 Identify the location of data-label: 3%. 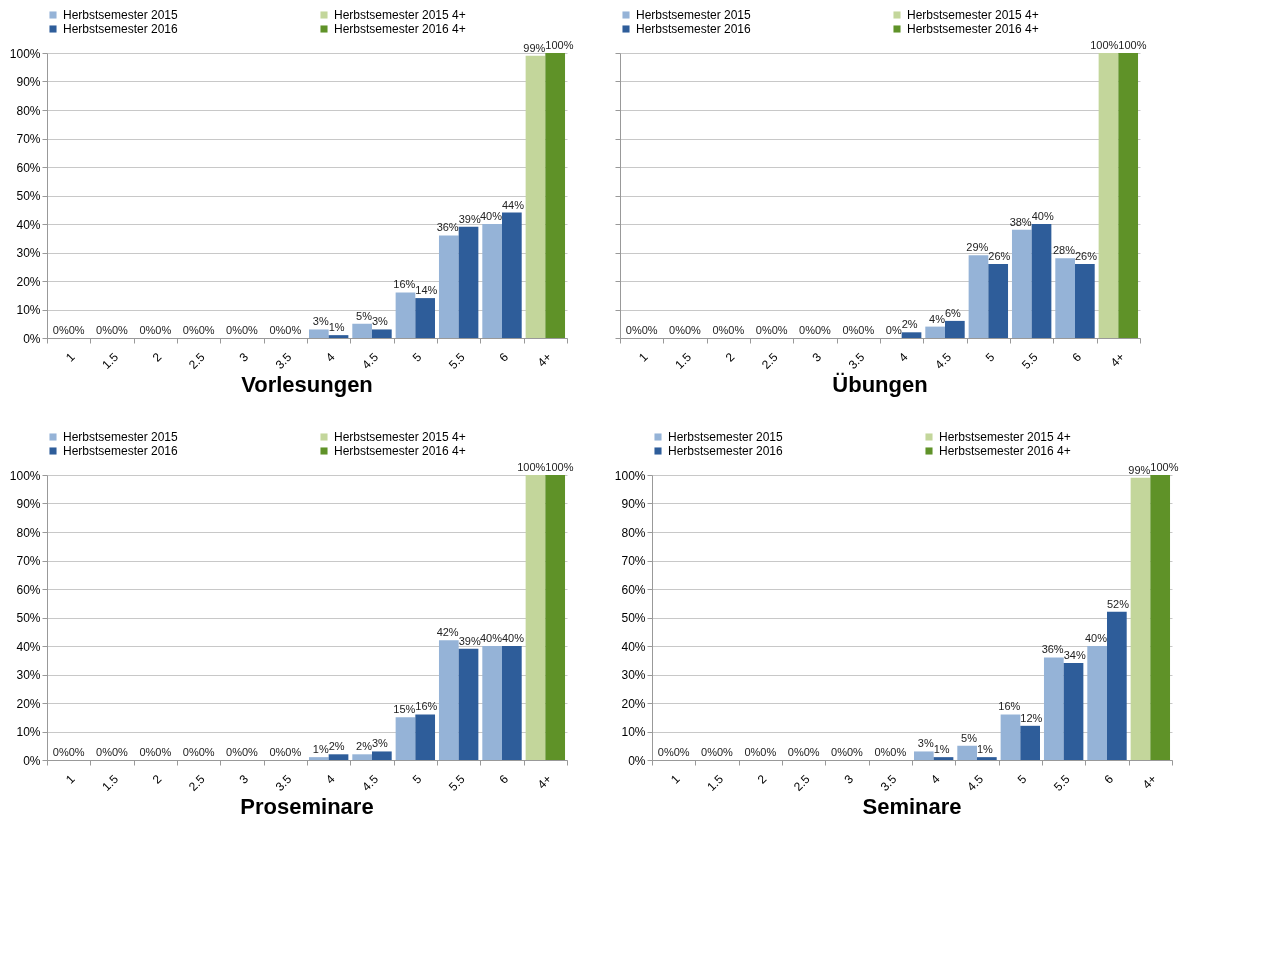
(380, 743).